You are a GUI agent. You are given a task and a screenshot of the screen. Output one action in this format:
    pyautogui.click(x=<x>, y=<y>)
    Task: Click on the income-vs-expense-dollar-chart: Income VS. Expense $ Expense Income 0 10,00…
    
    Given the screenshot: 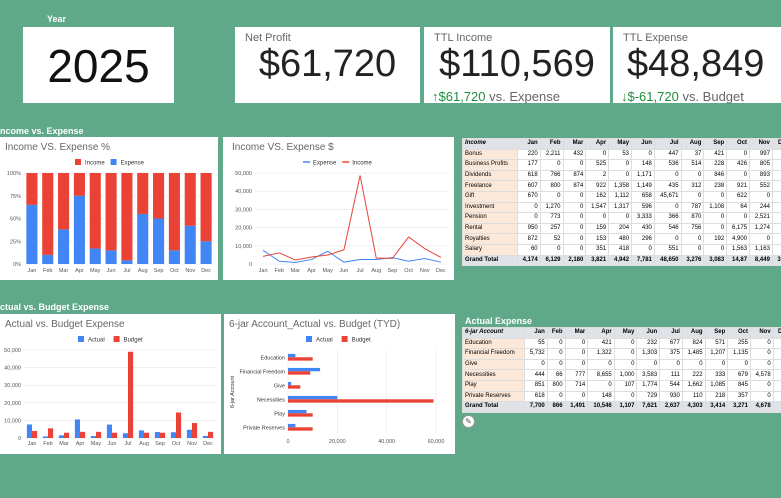 What is the action you would take?
    pyautogui.click(x=338, y=208)
    